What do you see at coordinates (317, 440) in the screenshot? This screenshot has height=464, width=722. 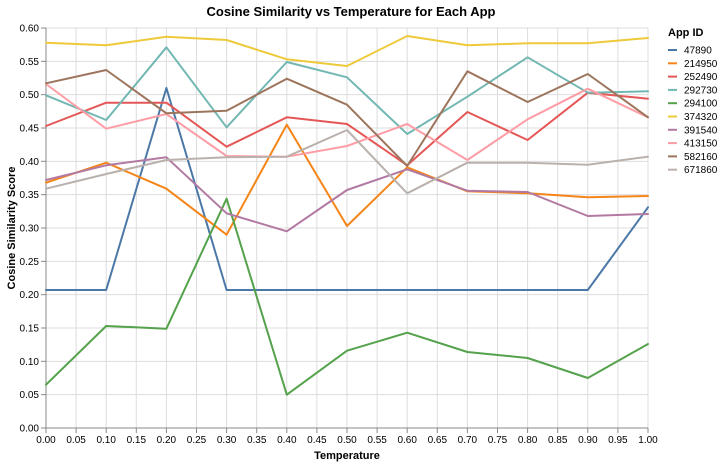 I see `x-tick-label: 0.45` at bounding box center [317, 440].